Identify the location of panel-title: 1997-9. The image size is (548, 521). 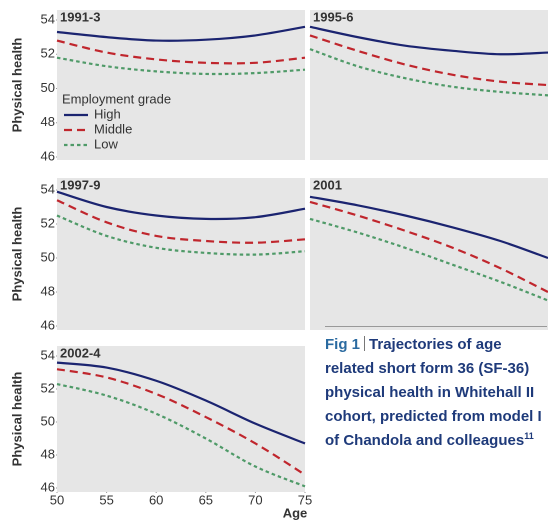
(80, 184).